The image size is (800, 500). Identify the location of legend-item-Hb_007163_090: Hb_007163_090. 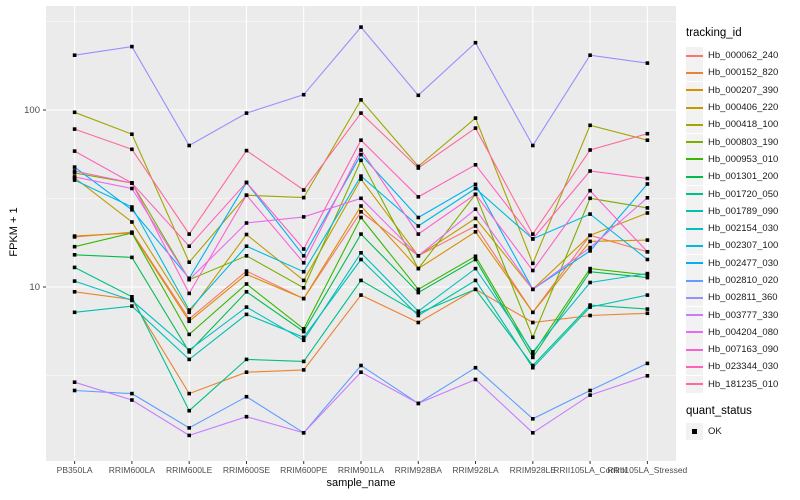
(742, 350).